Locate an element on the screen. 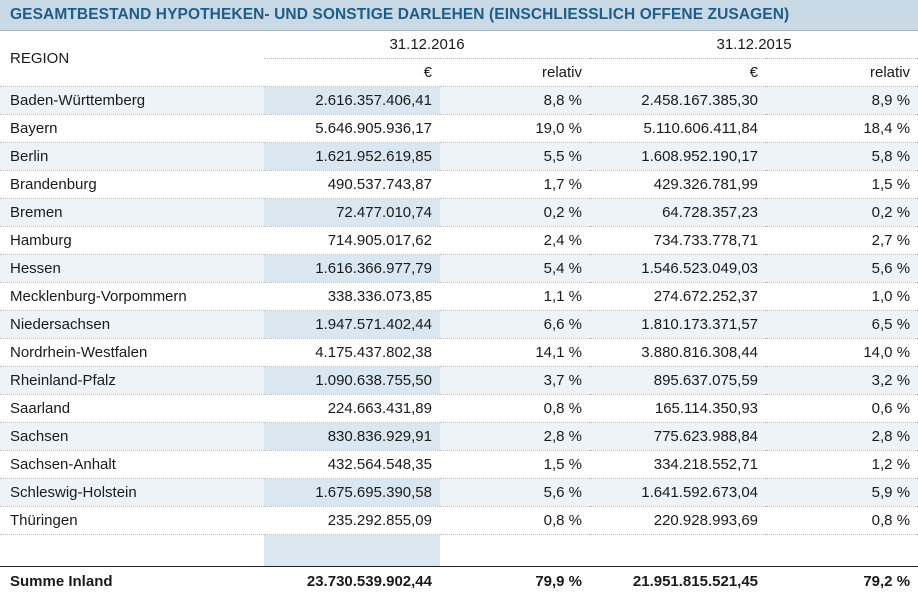  date-header-2015: 31.12.2015 is located at coordinates (754, 45).